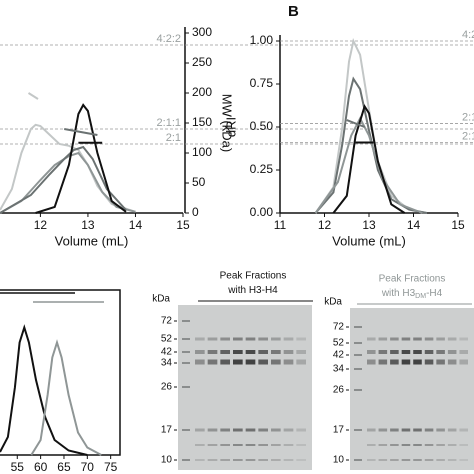 The width and height of the screenshot is (474, 474). I want to click on y-tick-label: 0.50, so click(262, 126).